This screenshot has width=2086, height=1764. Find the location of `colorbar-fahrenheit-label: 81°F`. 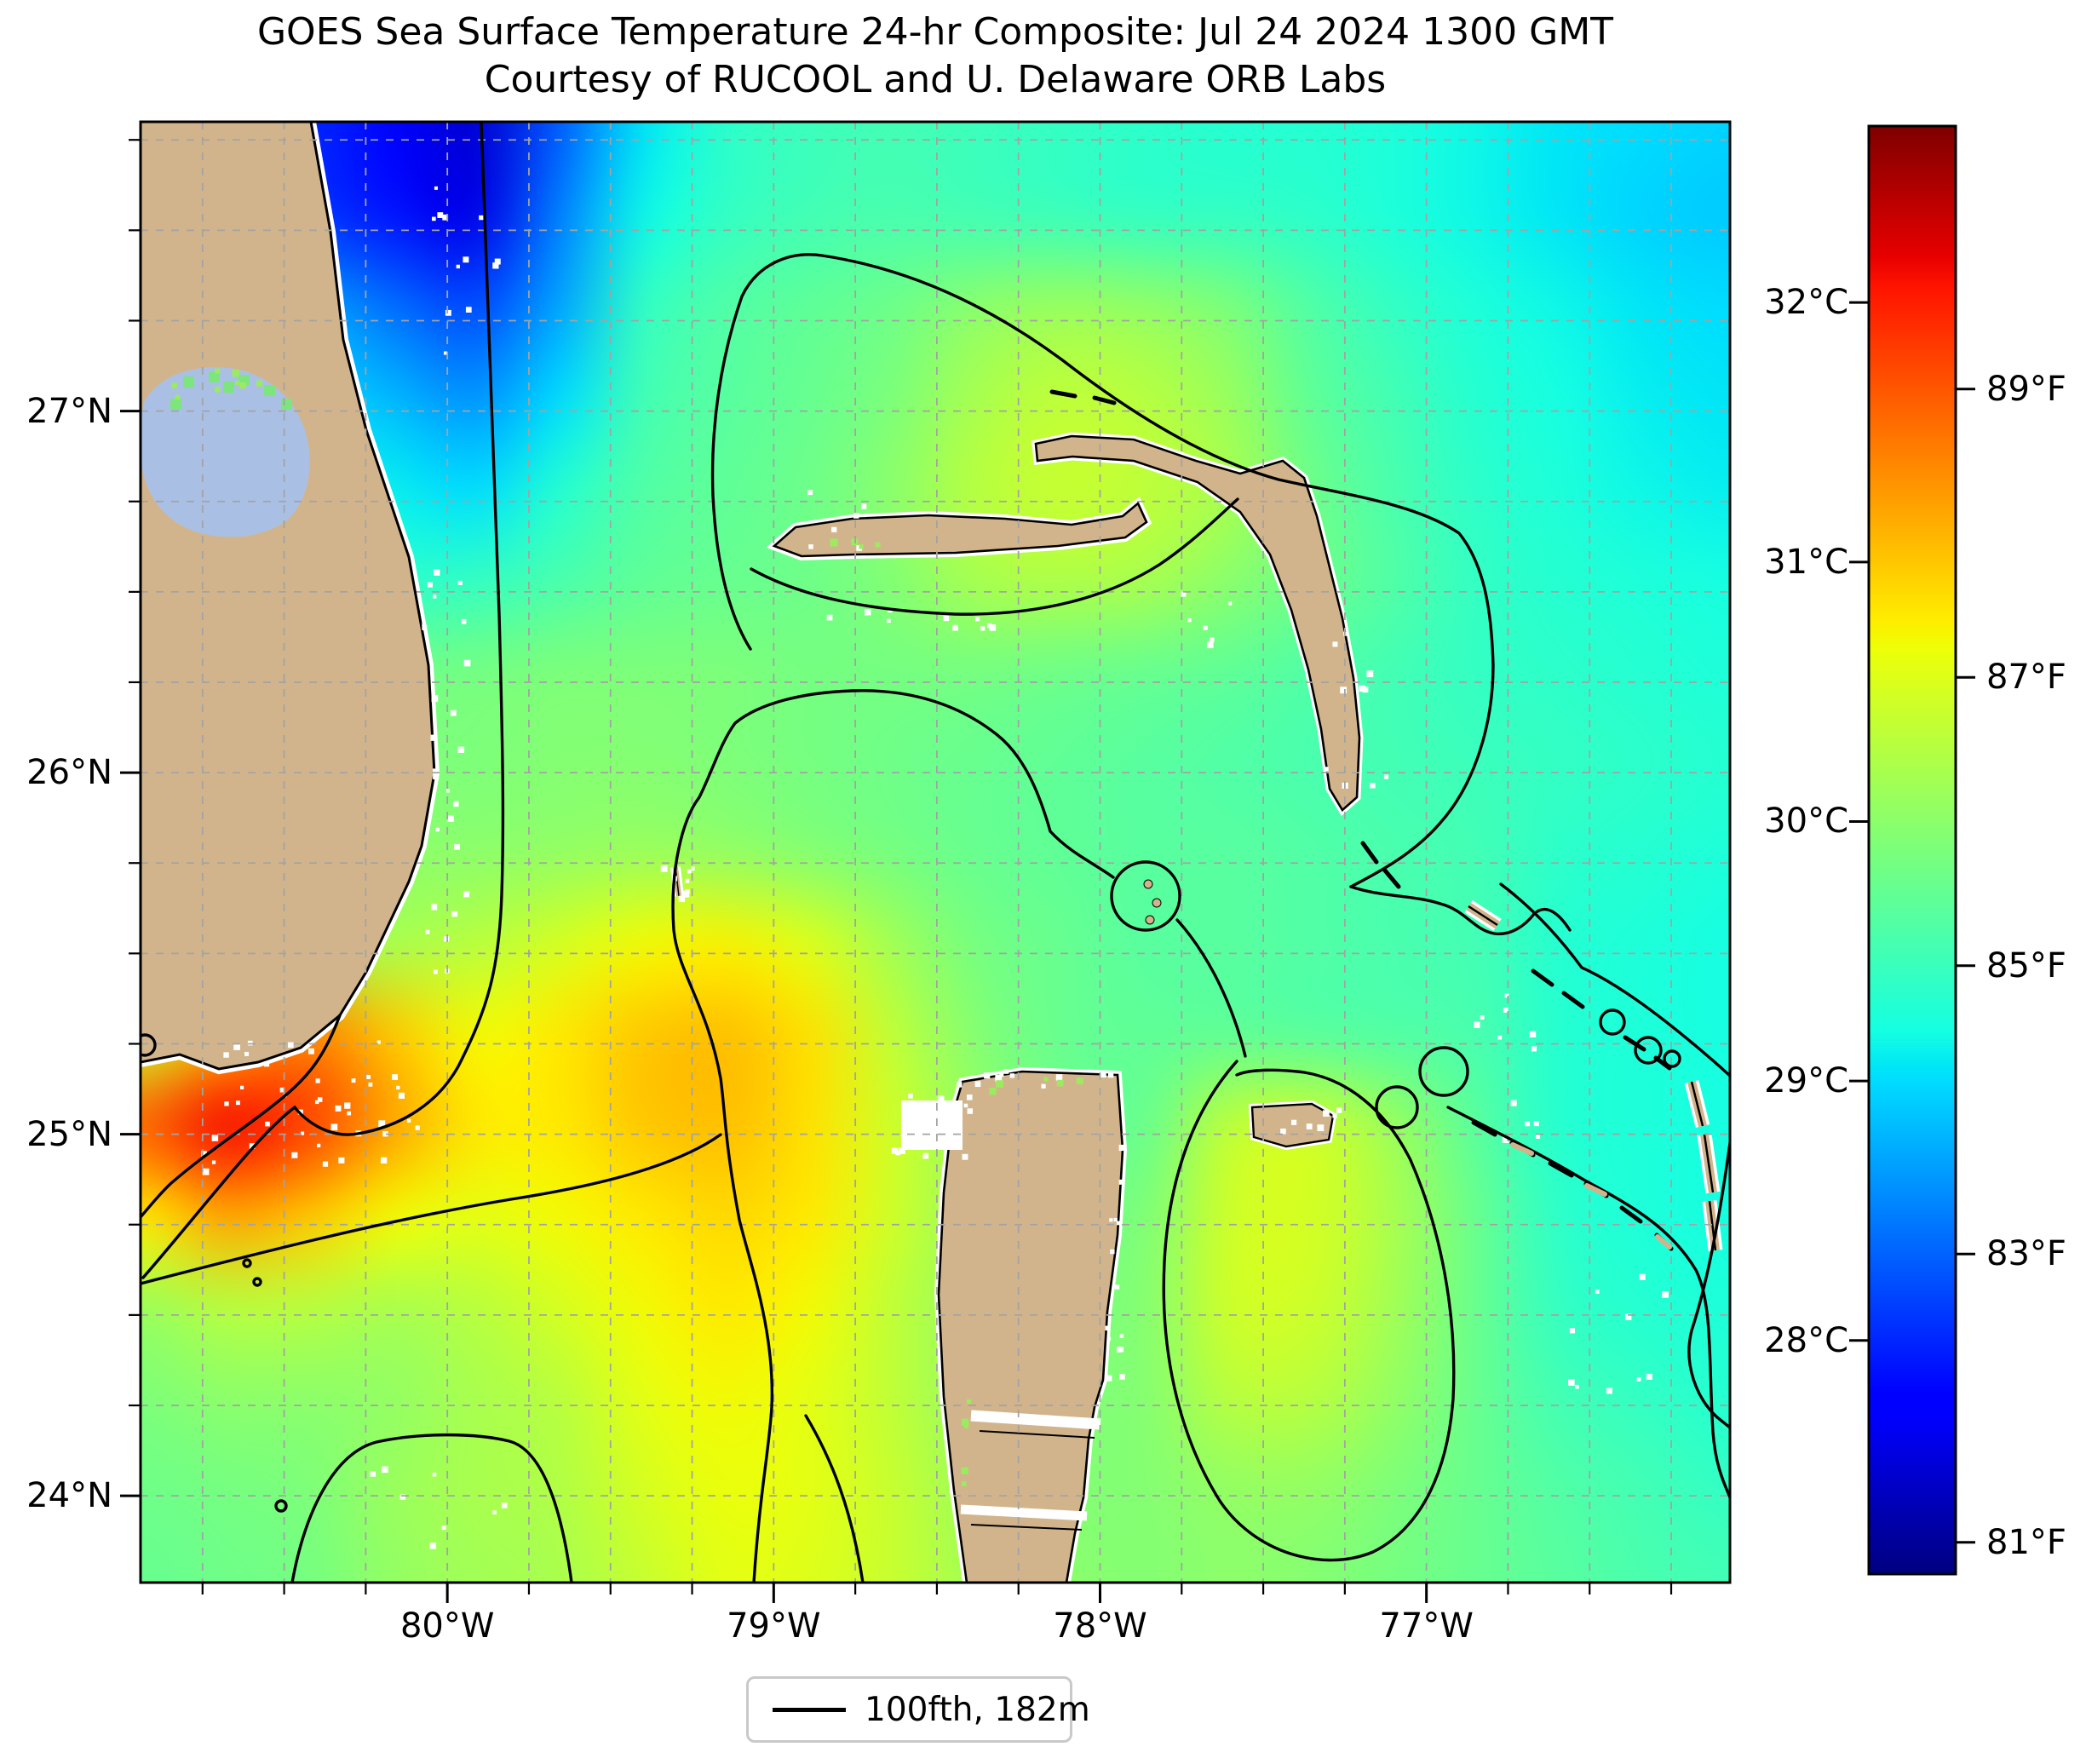

colorbar-fahrenheit-label: 81°F is located at coordinates (2026, 1542).